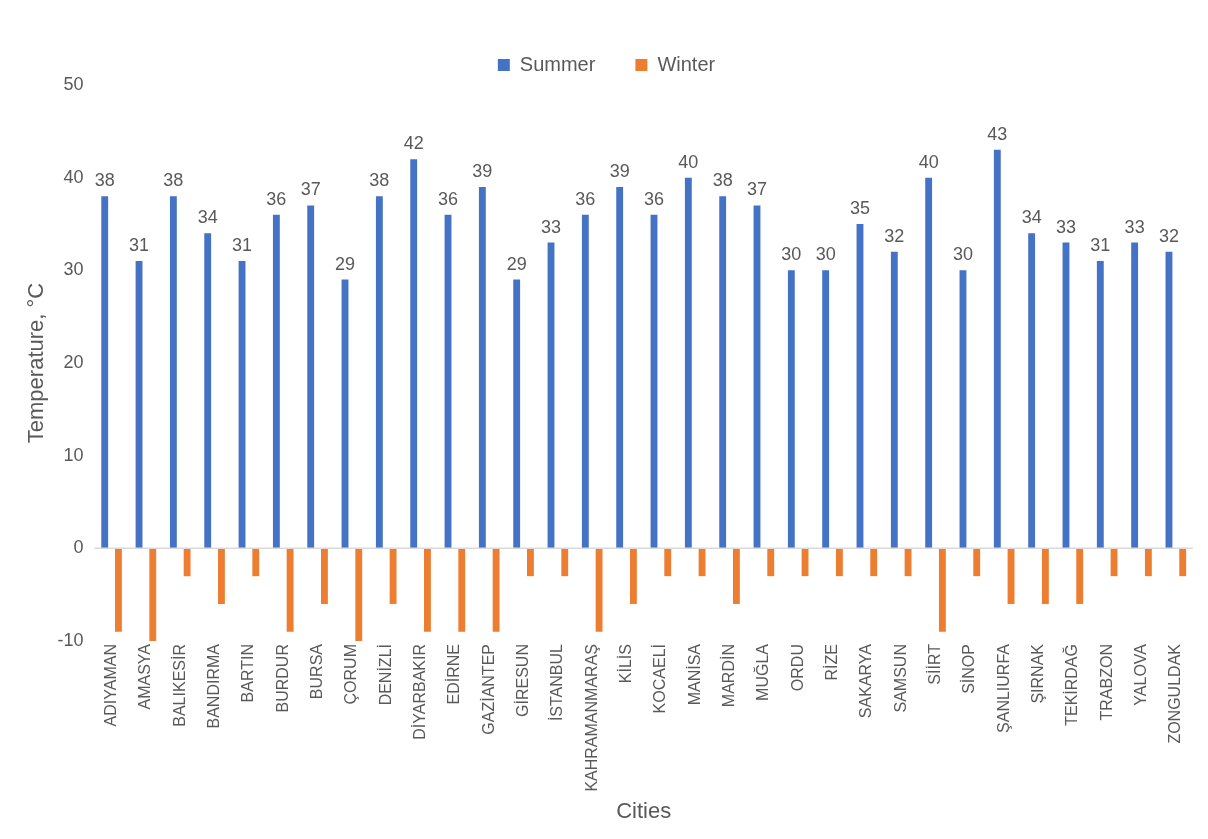 The width and height of the screenshot is (1208, 839). I want to click on x-tick-label: BURSA, so click(316, 671).